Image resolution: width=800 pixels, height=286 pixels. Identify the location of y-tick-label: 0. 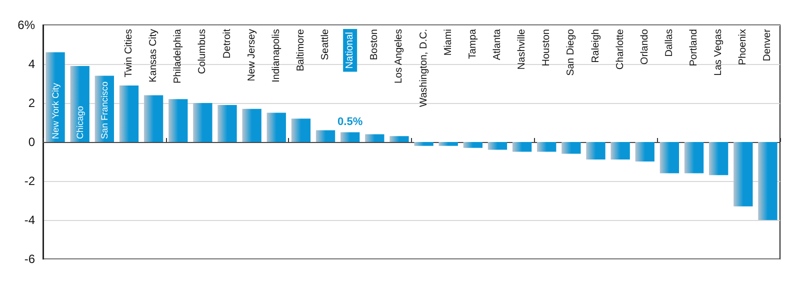
(32, 142).